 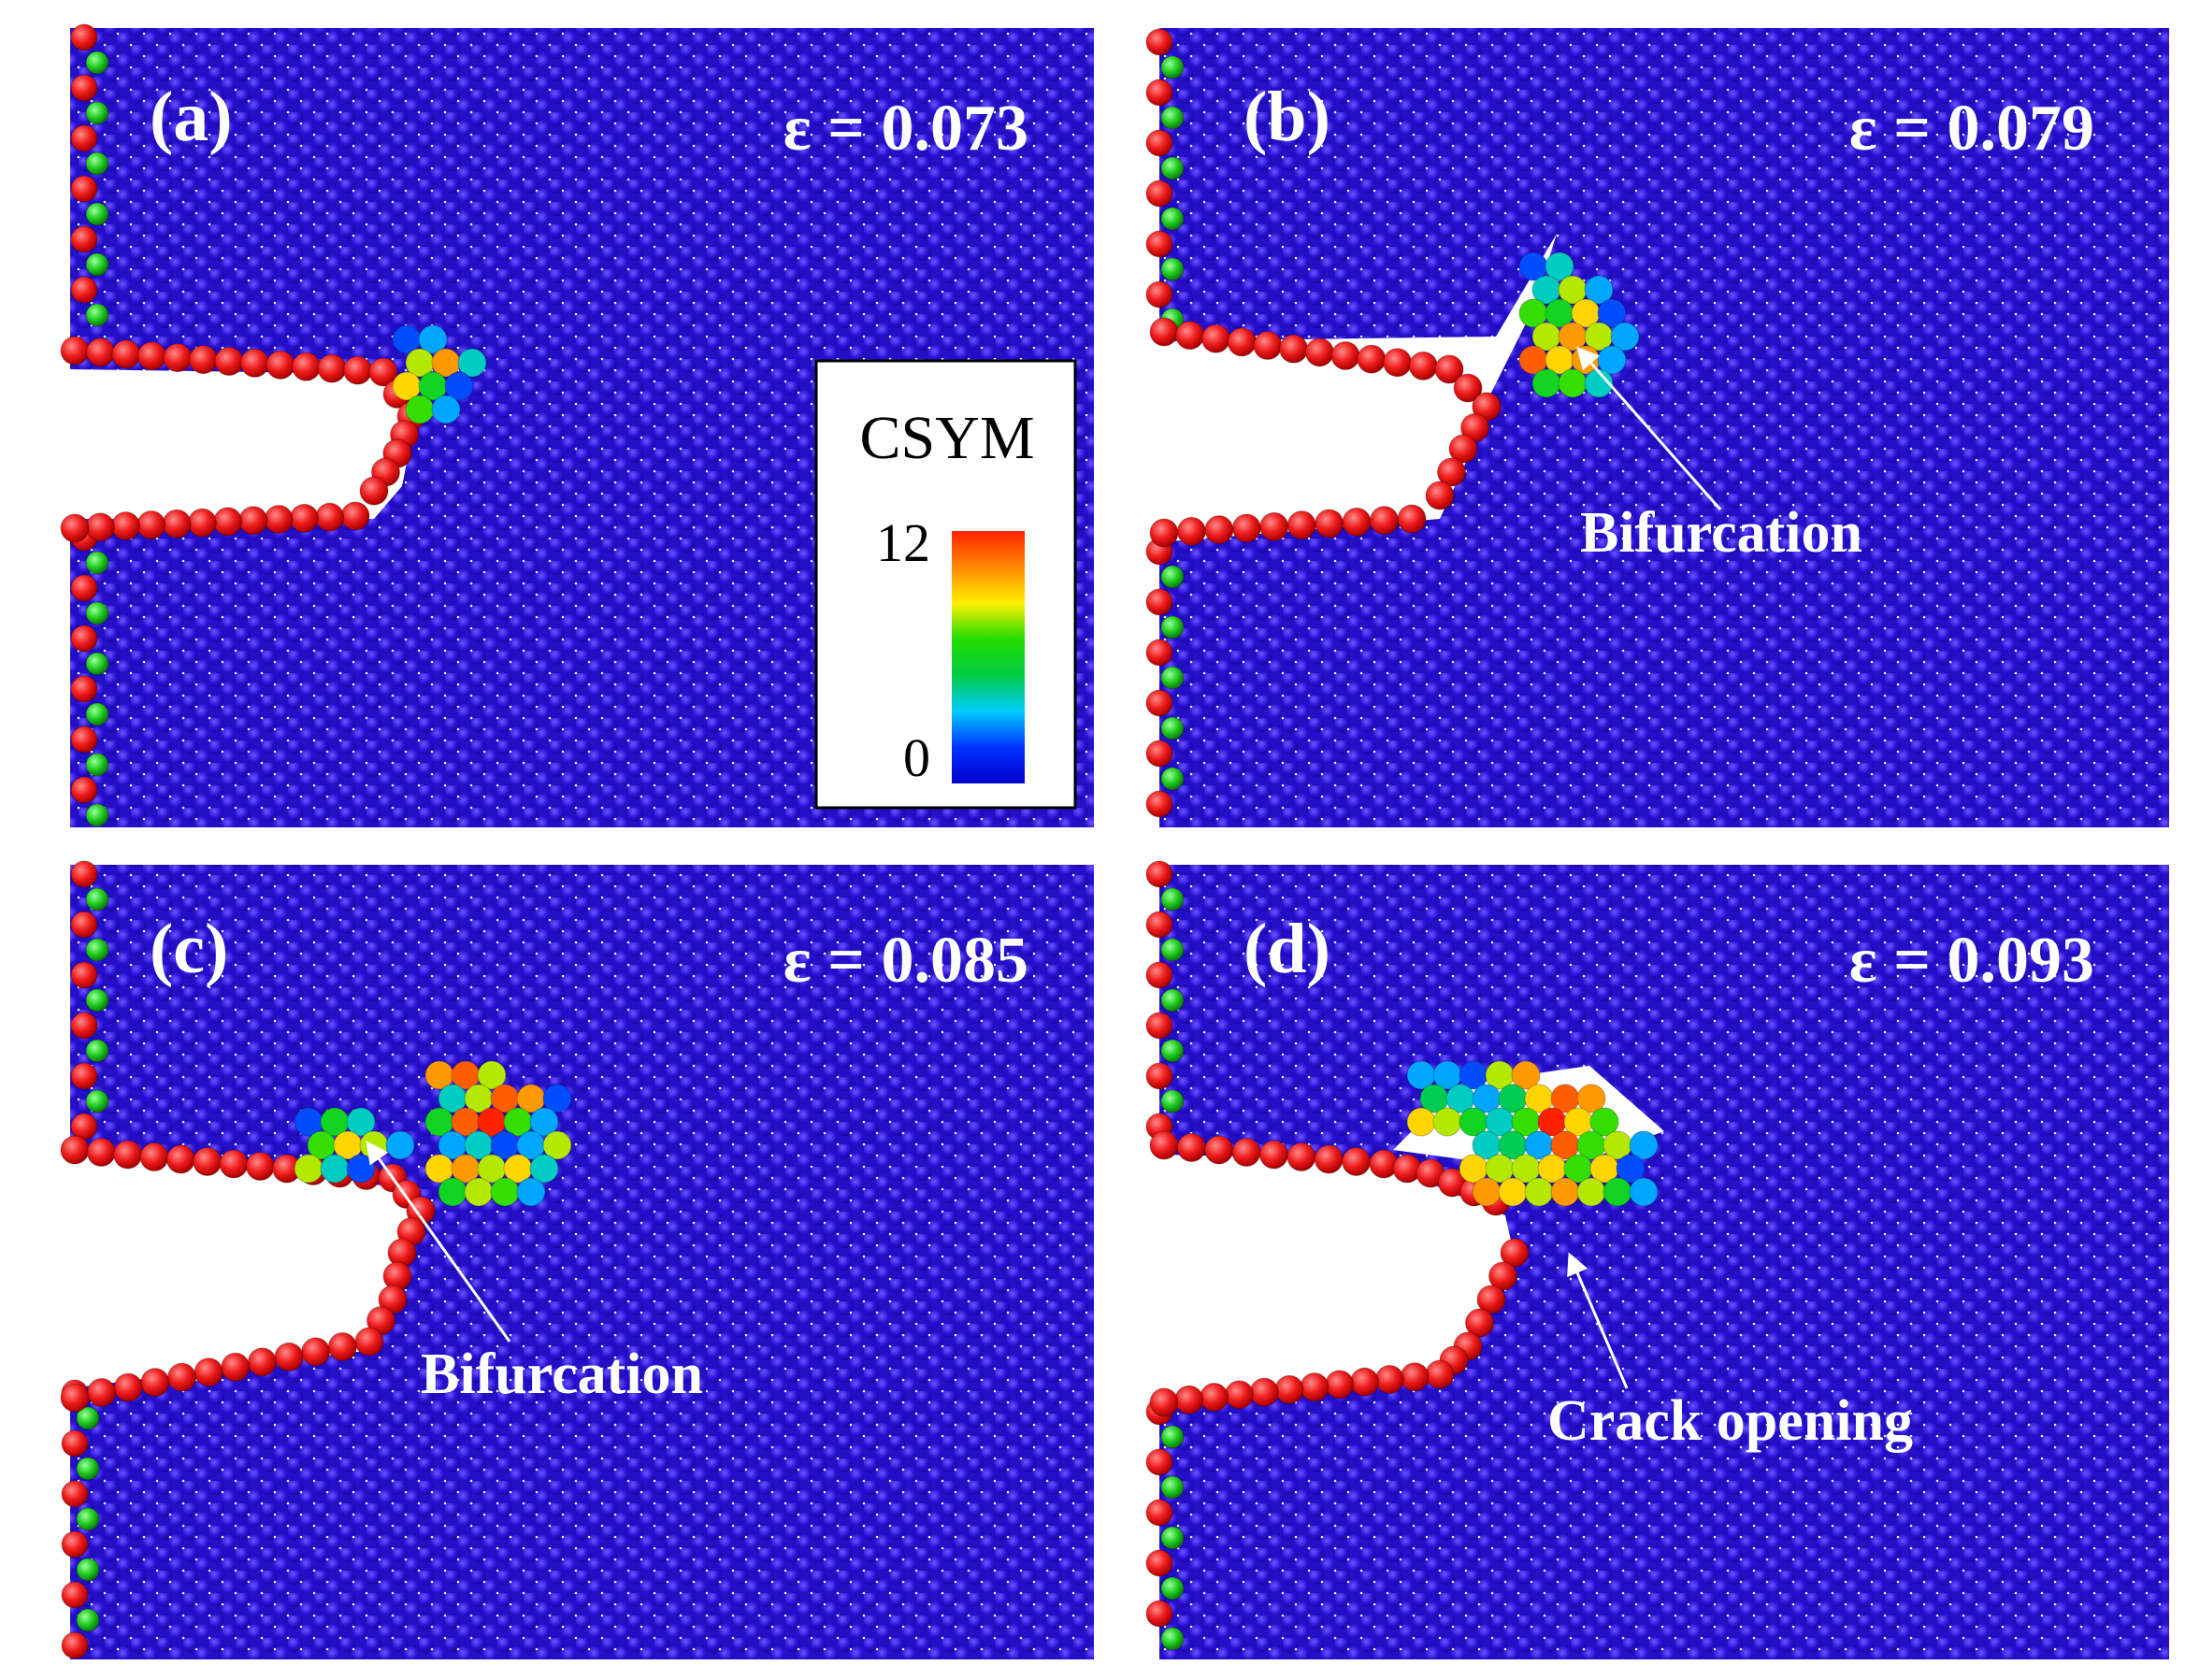 What do you see at coordinates (916, 757) in the screenshot?
I see `colorbar-min-label: 0` at bounding box center [916, 757].